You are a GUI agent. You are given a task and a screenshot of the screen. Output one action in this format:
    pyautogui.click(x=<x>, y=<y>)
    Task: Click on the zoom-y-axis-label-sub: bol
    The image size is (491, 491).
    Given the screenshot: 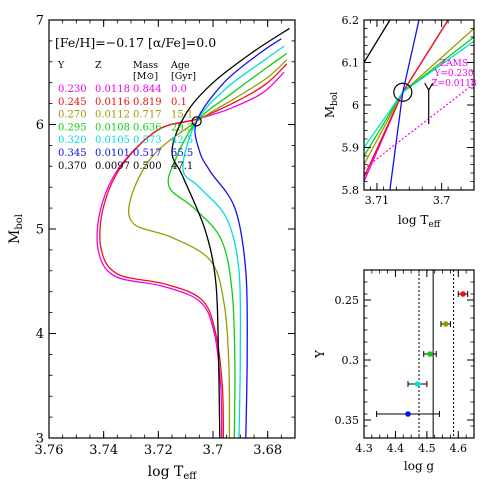 What is the action you would take?
    pyautogui.click(x=335, y=99)
    